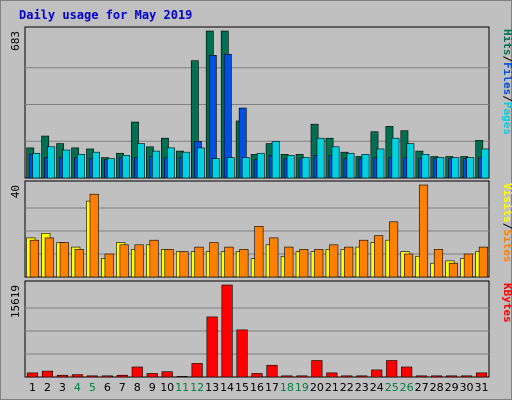 The width and height of the screenshot is (512, 400). What do you see at coordinates (227, 387) in the screenshot?
I see `x-tick-label-day-14: 14` at bounding box center [227, 387].